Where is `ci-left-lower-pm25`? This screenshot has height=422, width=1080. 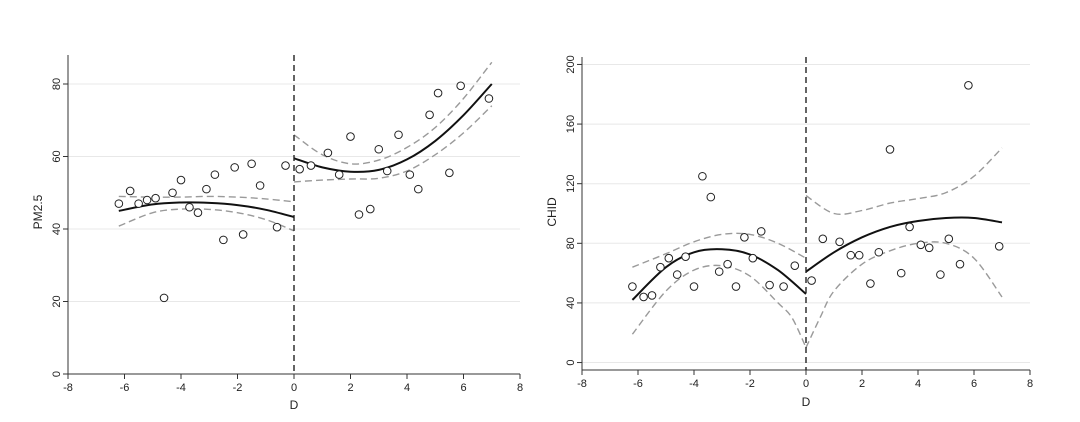
ci-left-lower-pm25 is located at coordinates (206, 220).